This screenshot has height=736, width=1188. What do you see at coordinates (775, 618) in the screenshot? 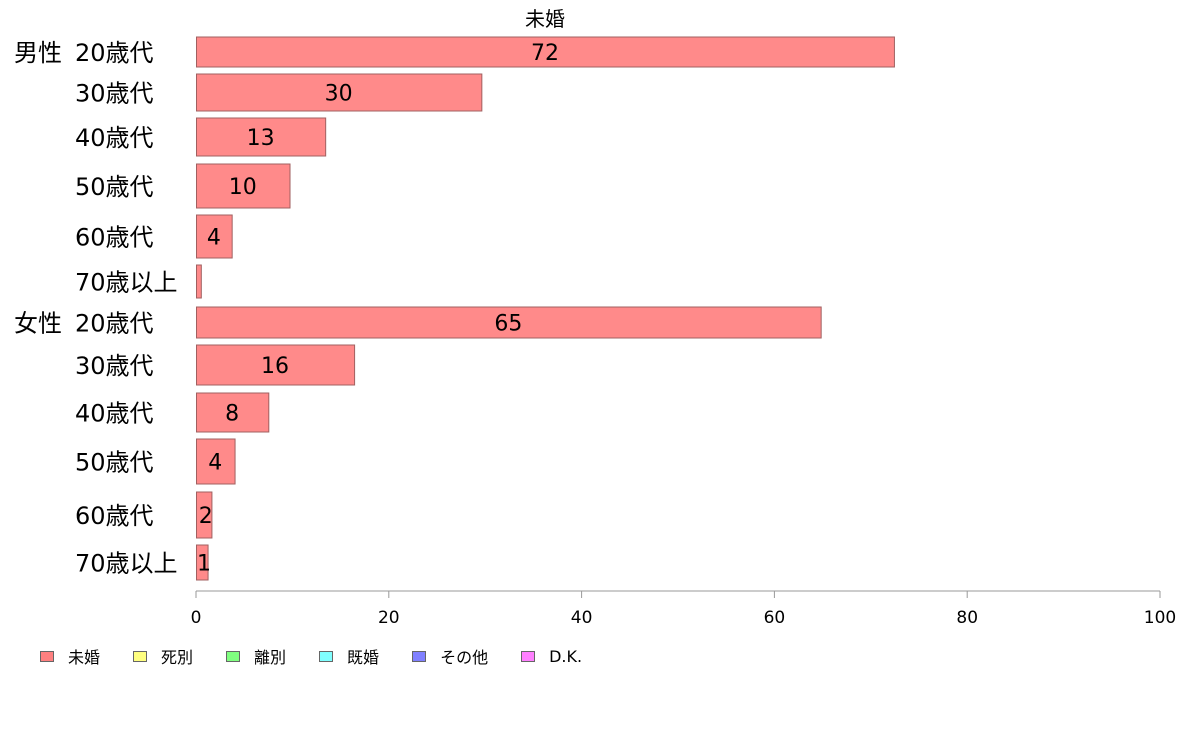
I see `x-tick-label: 60` at bounding box center [775, 618].